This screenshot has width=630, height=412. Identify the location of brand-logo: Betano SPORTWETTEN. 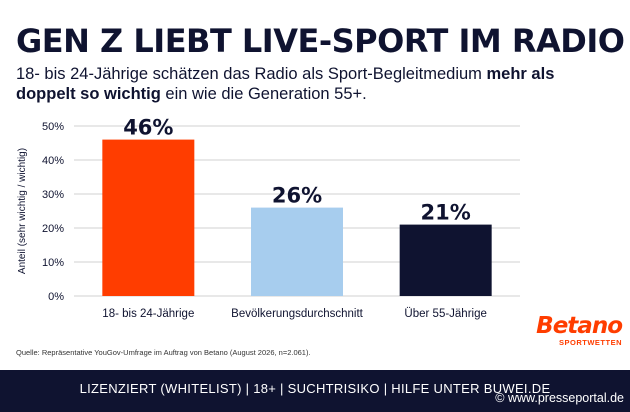
(579, 330).